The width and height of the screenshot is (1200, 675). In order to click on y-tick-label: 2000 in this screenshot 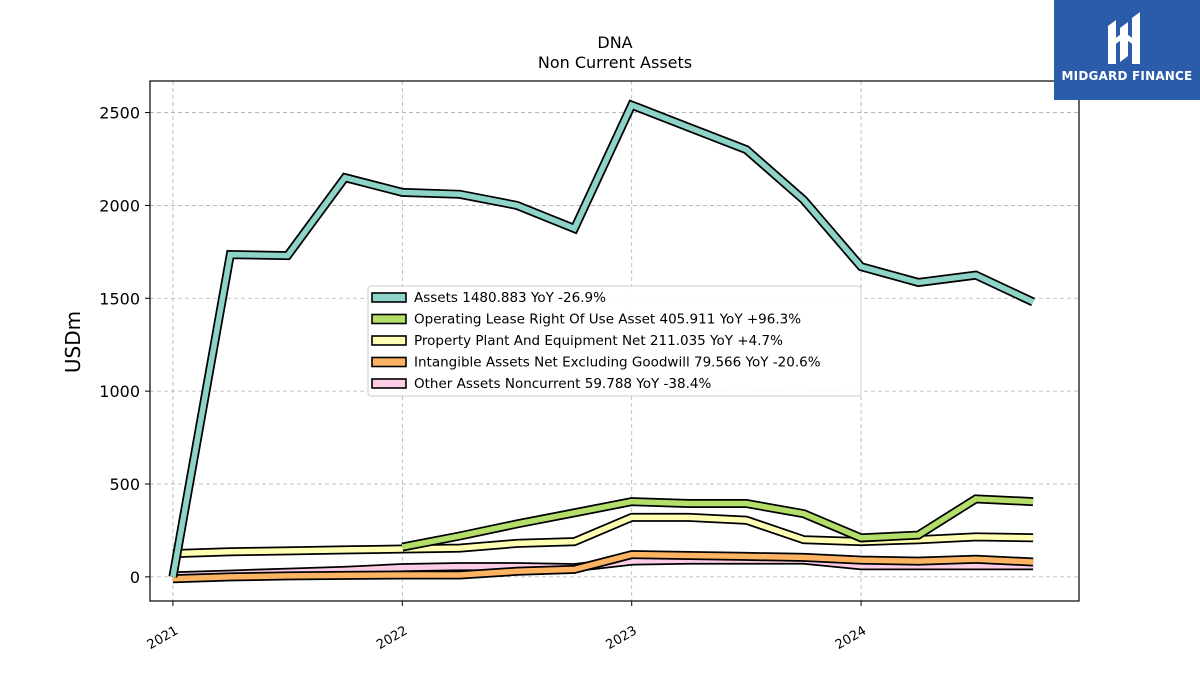, I will do `click(119, 205)`.